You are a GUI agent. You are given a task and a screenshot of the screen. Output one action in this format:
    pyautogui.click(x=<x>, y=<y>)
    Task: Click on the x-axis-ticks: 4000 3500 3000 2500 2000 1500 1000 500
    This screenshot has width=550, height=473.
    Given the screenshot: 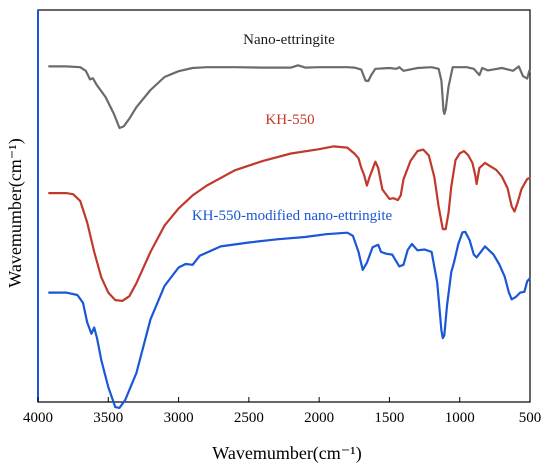 What is the action you would take?
    pyautogui.click(x=282, y=411)
    